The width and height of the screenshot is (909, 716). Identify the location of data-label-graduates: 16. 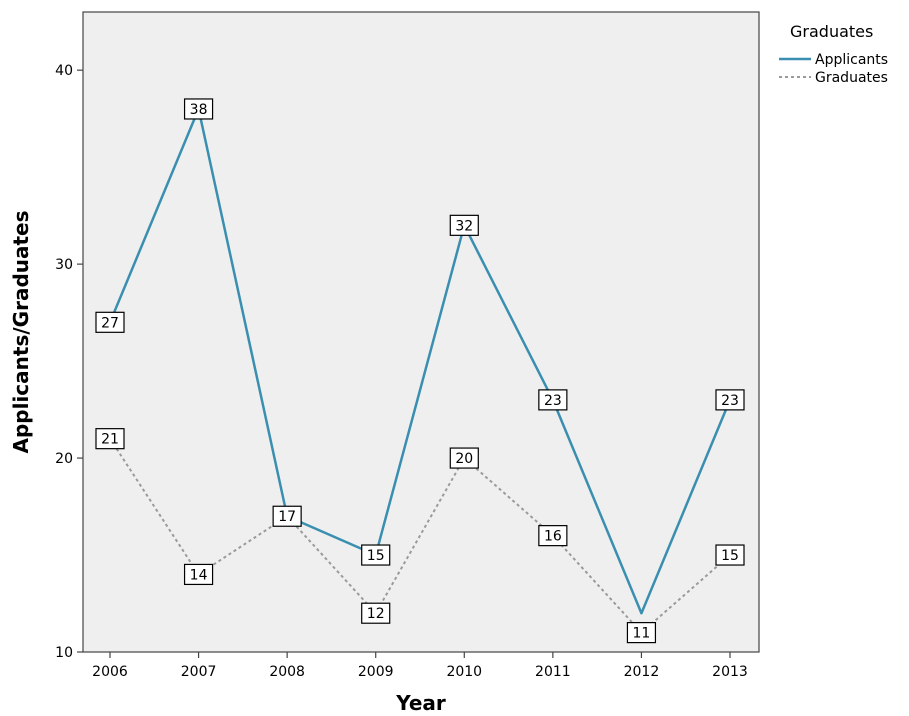
(553, 536).